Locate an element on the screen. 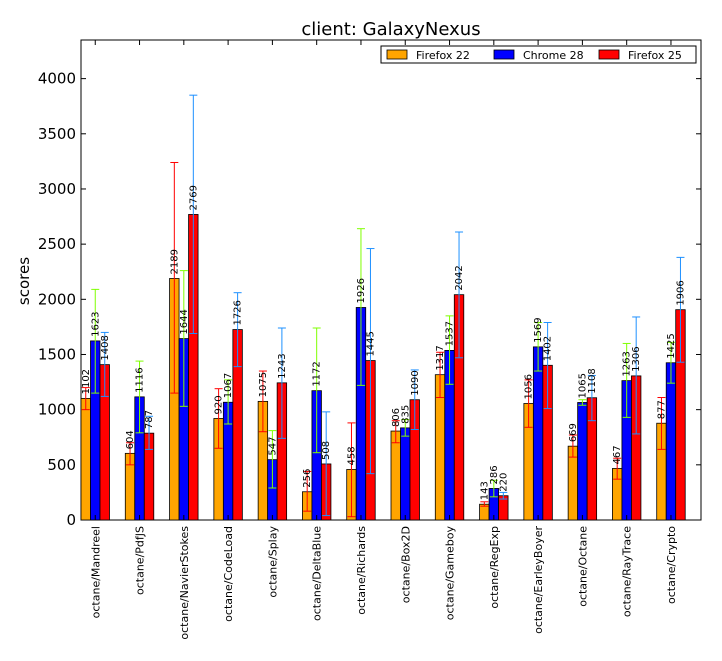 This screenshot has width=722, height=661. data-label: 1408 is located at coordinates (105, 347).